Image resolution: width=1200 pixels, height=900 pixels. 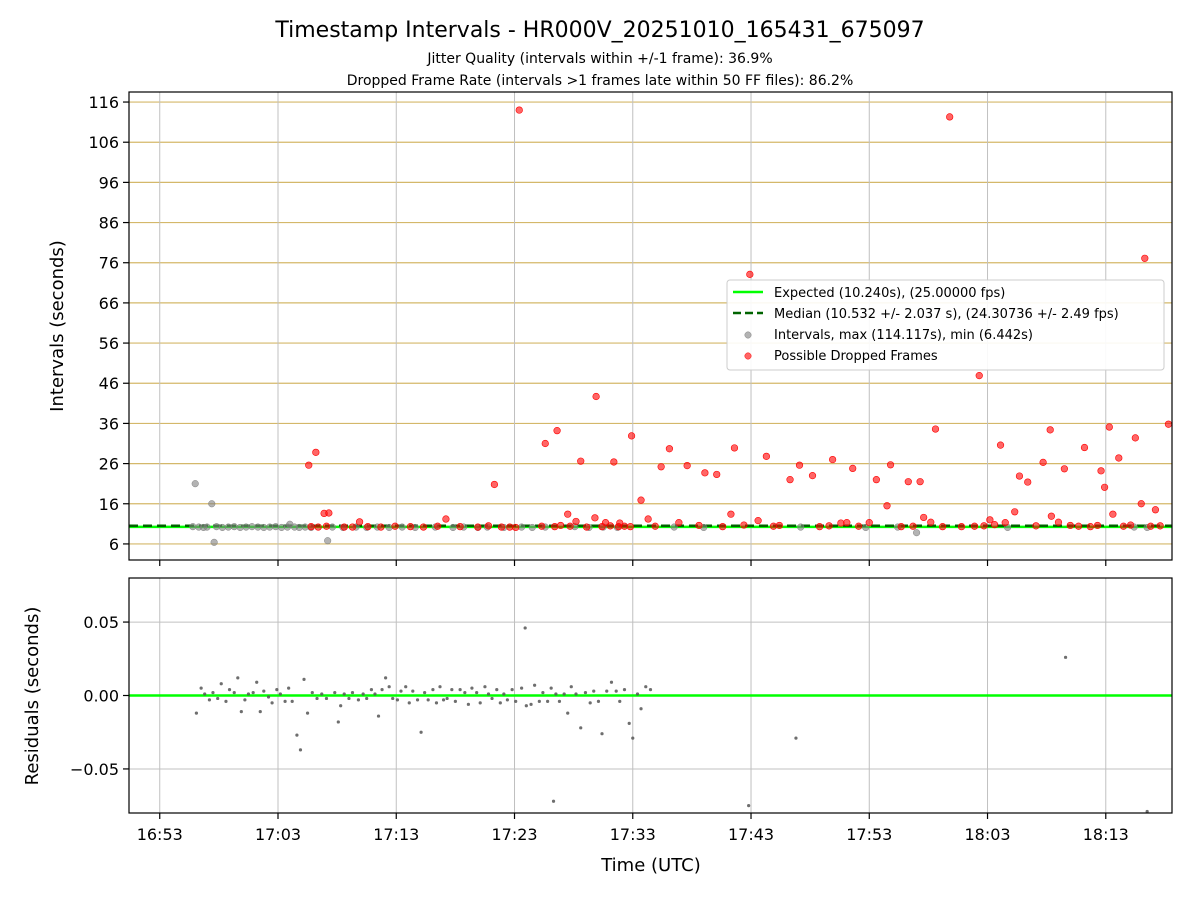 I want to click on intervals-y-tick-label: 116, so click(x=103, y=102).